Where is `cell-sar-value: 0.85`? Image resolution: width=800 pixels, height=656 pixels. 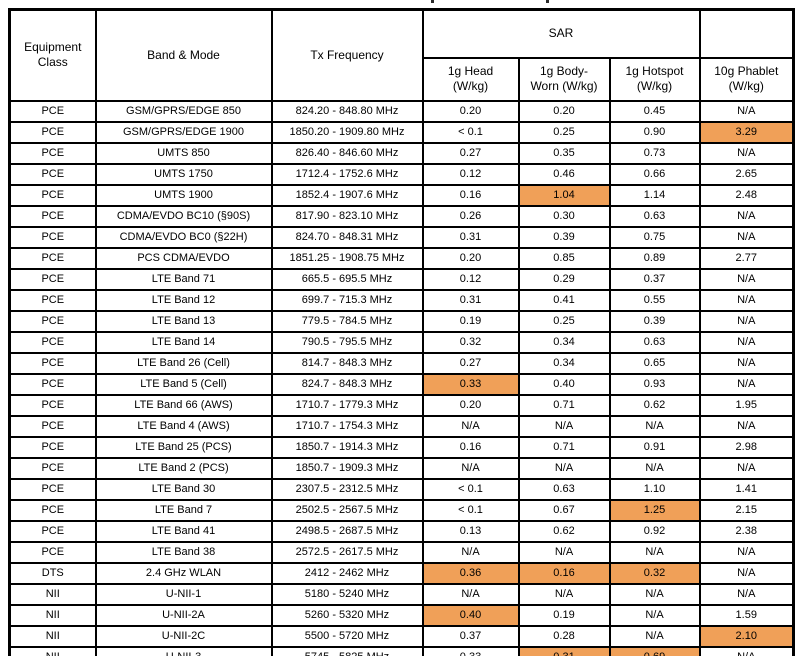
cell-sar-value: 0.85 is located at coordinates (564, 258).